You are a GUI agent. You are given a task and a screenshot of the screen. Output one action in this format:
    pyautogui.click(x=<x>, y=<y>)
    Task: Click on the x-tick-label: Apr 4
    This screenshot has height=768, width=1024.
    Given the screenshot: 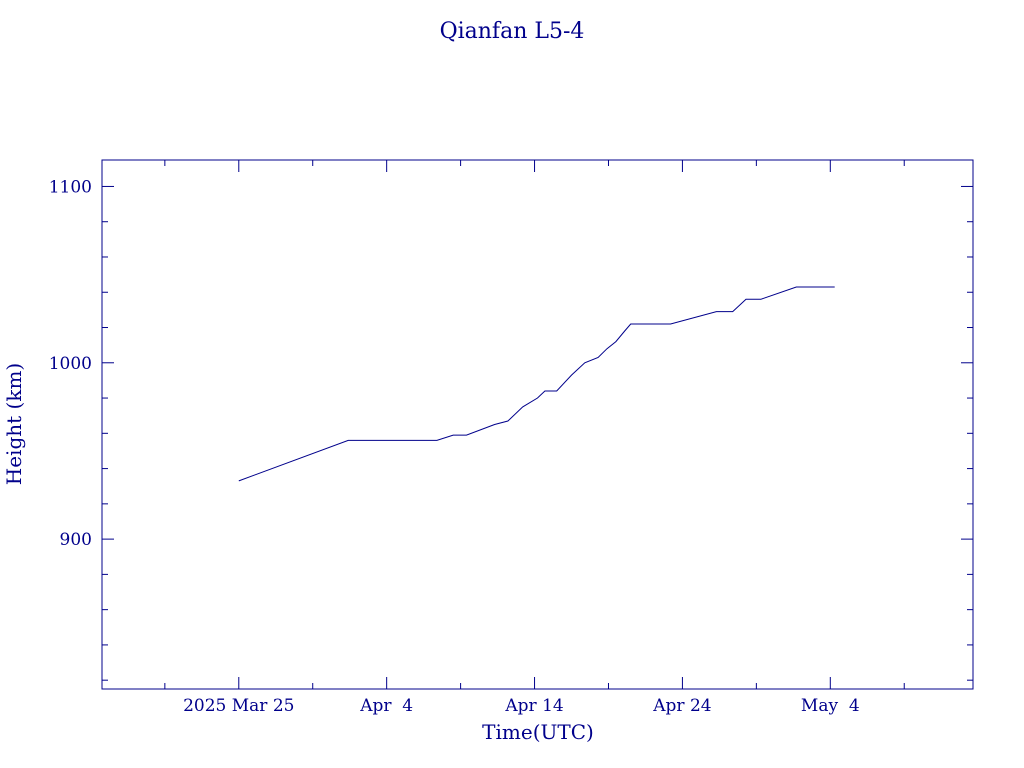 What is the action you would take?
    pyautogui.click(x=386, y=706)
    